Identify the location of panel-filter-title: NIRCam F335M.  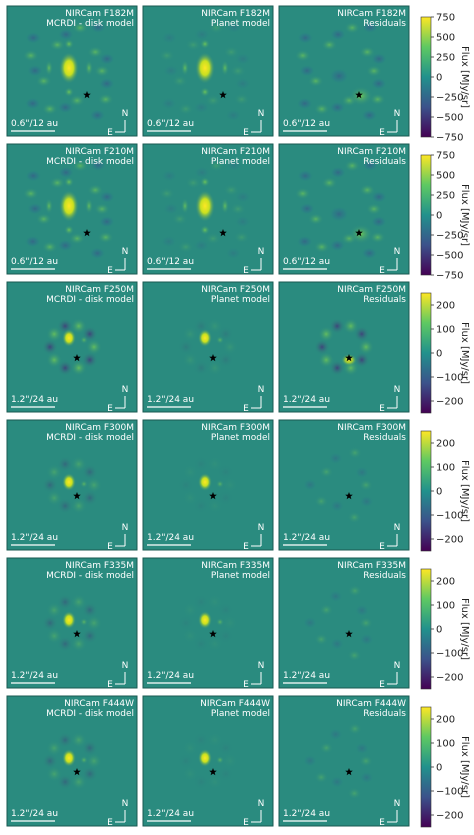
(371, 566).